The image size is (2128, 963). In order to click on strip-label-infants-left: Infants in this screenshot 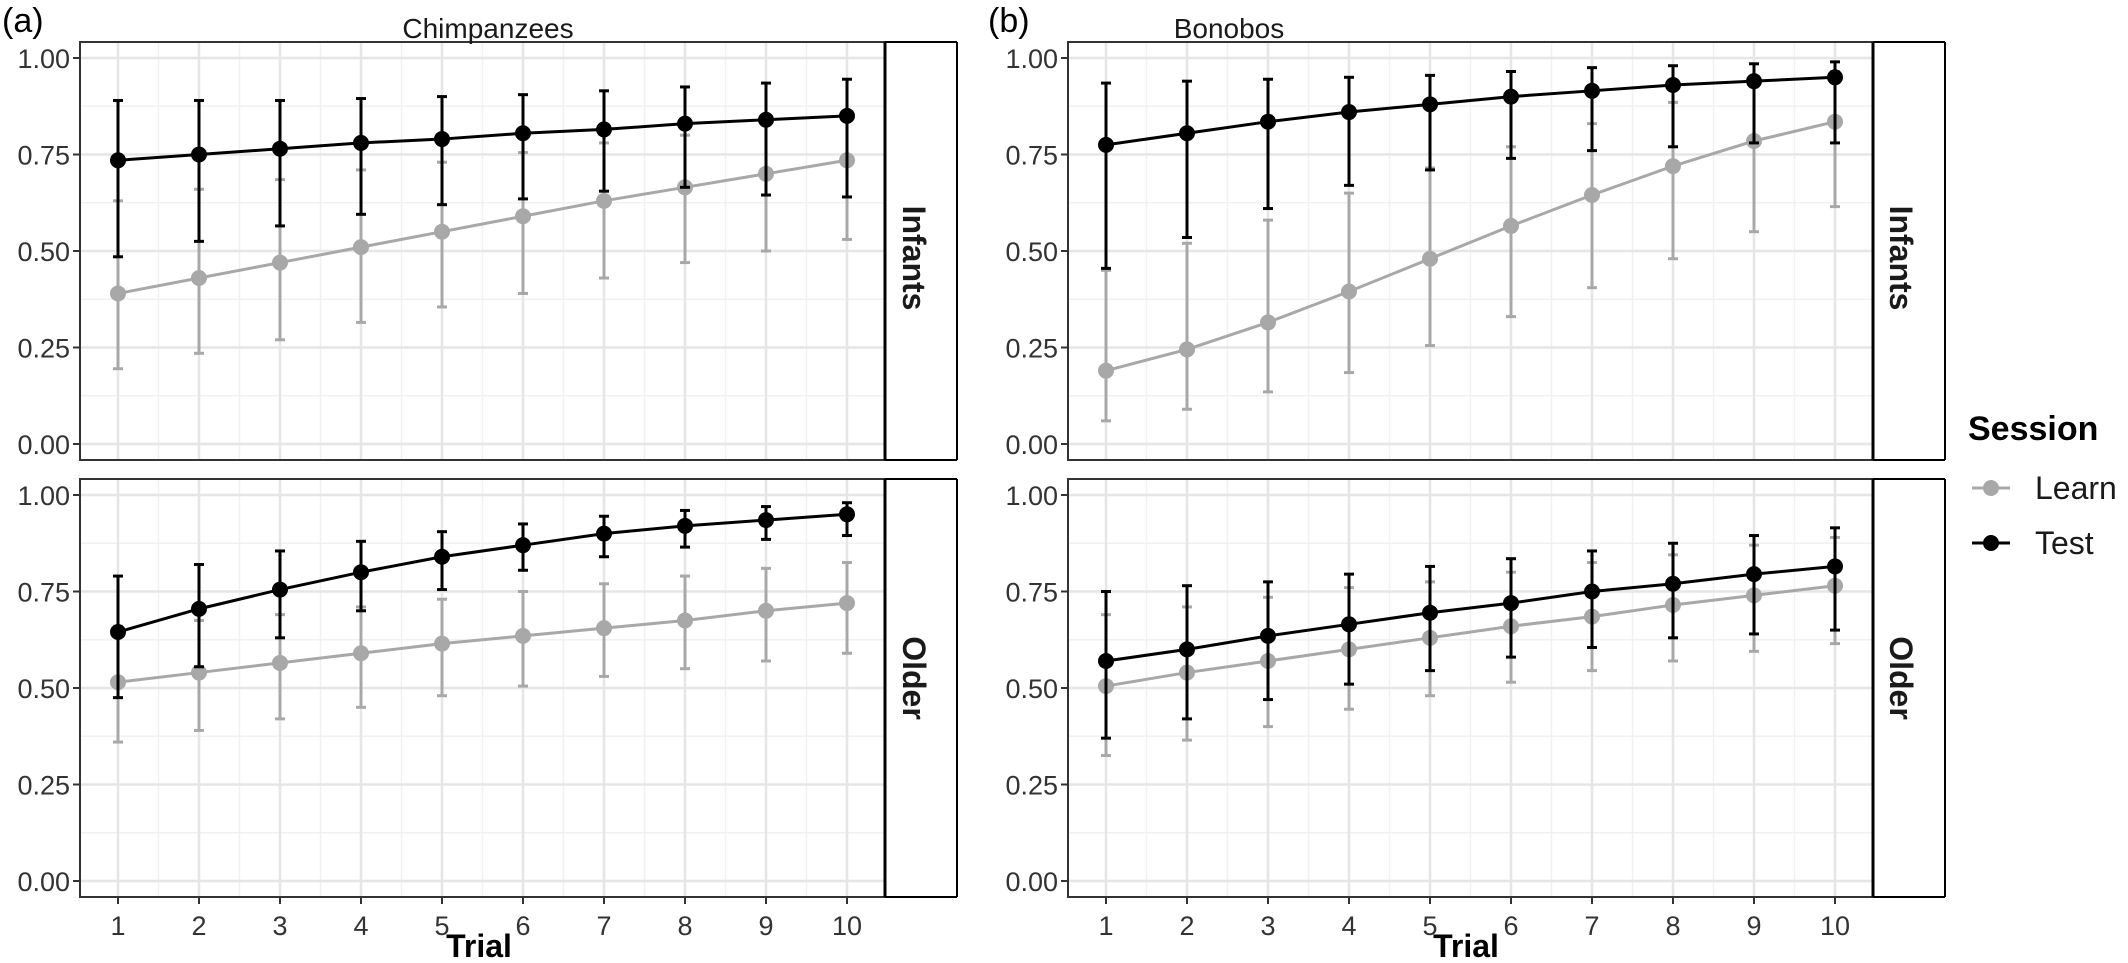, I will do `click(914, 258)`.